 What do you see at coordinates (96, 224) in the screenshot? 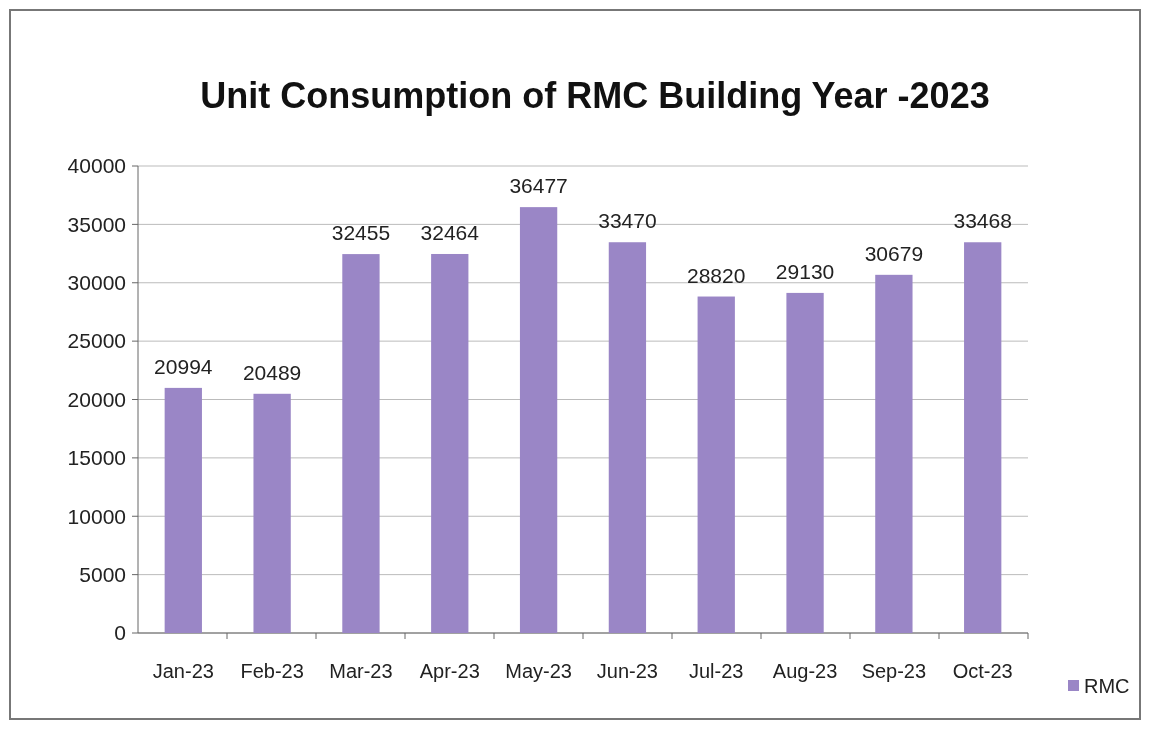
I see `y-tick-label: 35000` at bounding box center [96, 224].